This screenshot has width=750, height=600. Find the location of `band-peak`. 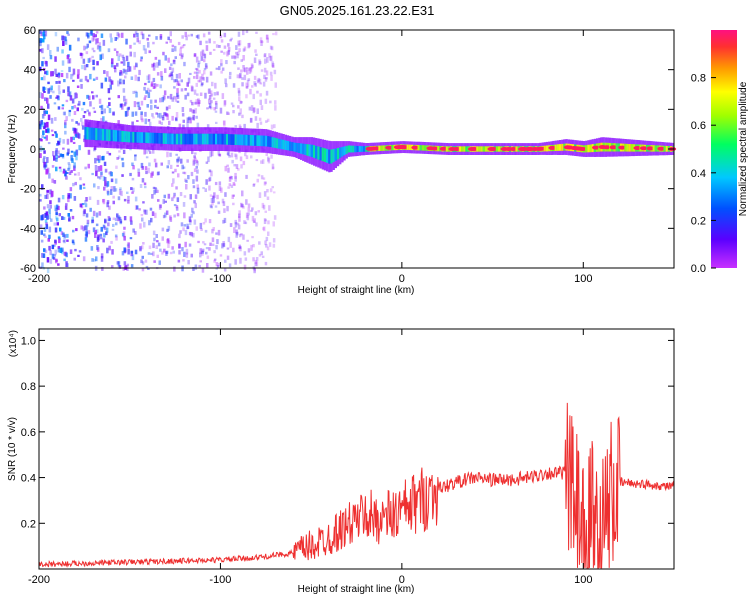

band-peak is located at coordinates (643, 148).